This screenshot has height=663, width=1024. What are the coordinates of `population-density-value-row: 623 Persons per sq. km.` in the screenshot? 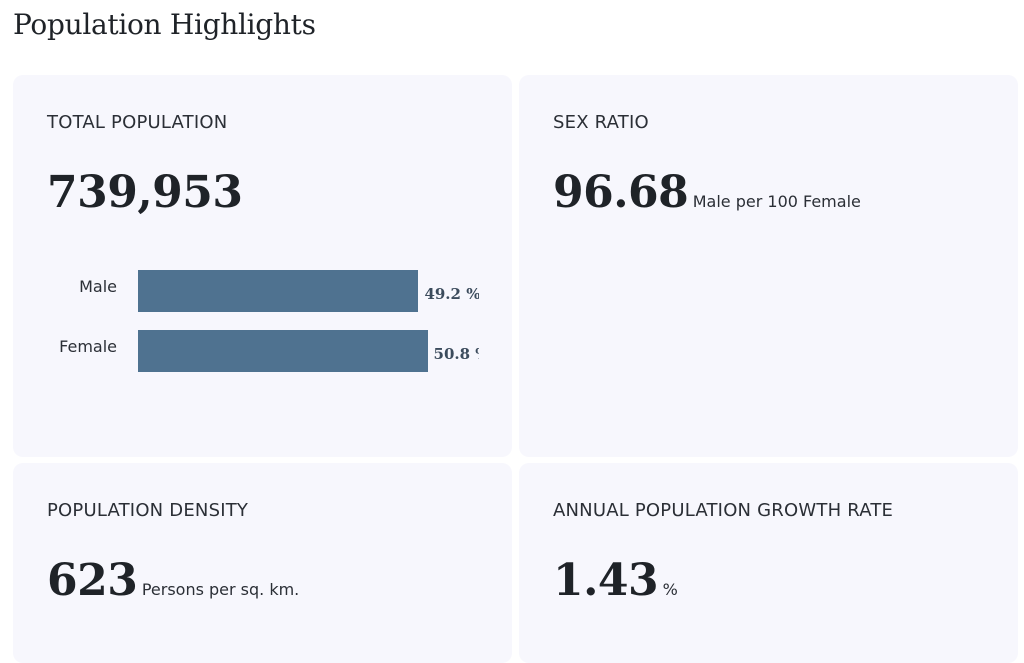 It's located at (173, 580).